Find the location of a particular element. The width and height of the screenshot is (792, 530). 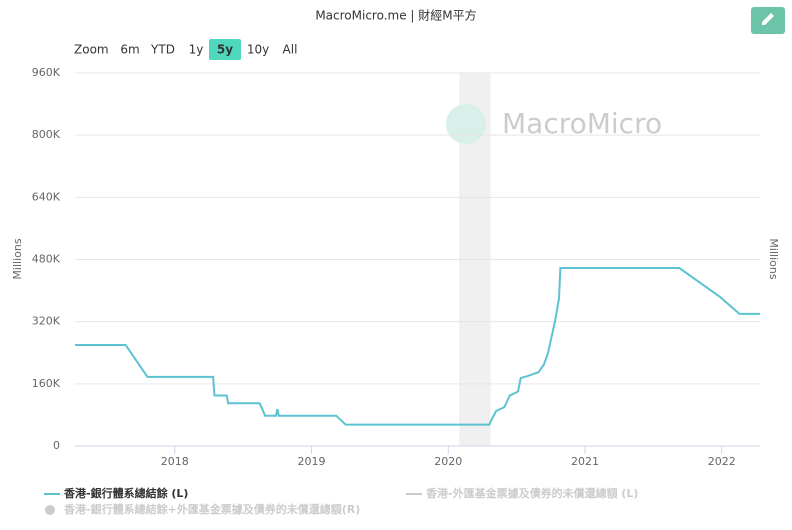

y-tick-label: 960K is located at coordinates (46, 72).